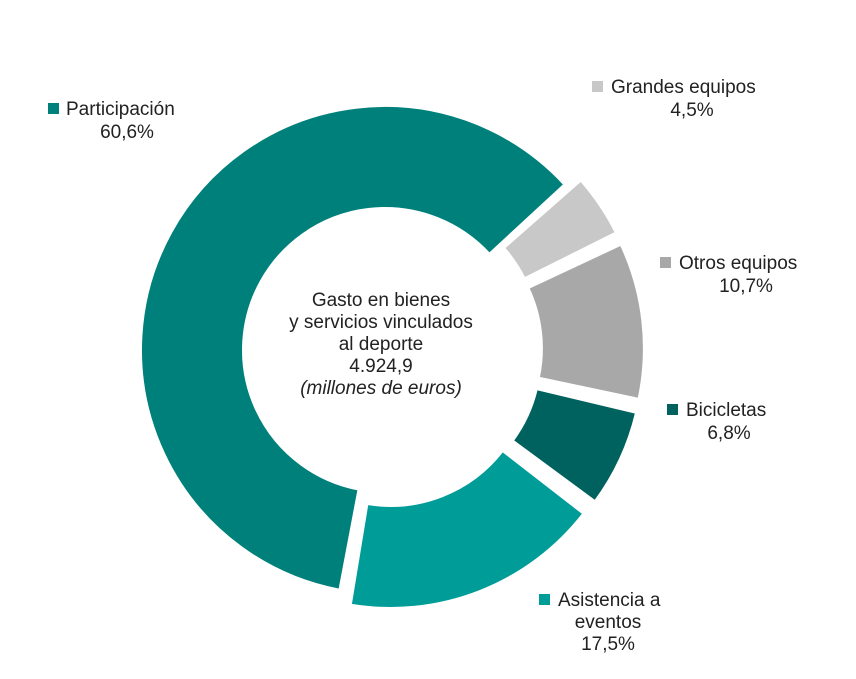 This screenshot has width=856, height=679. I want to click on center-line-3: al deporte, so click(381, 344).